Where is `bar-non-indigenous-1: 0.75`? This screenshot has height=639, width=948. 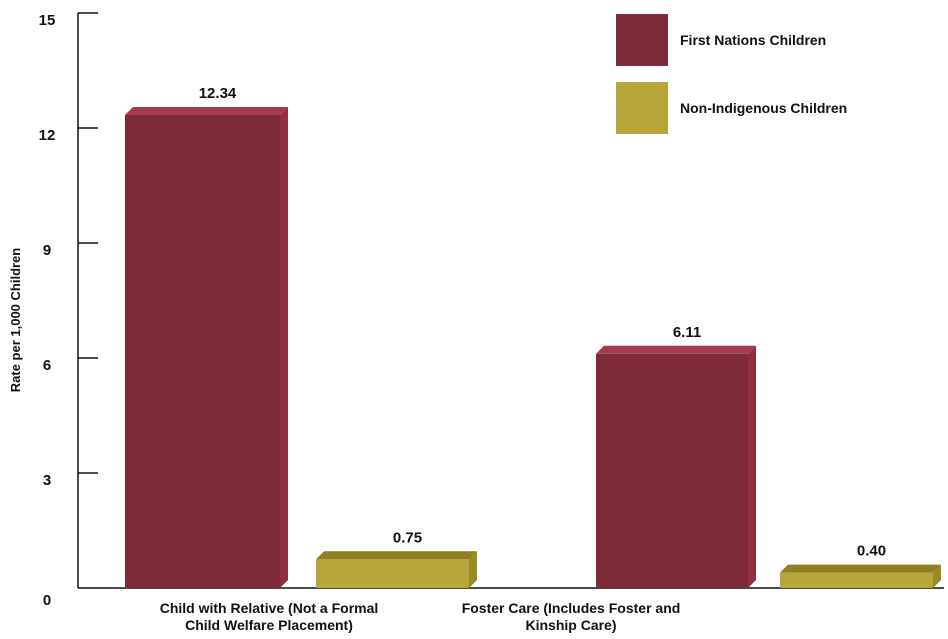
bar-non-indigenous-1: 0.75 is located at coordinates (396, 558).